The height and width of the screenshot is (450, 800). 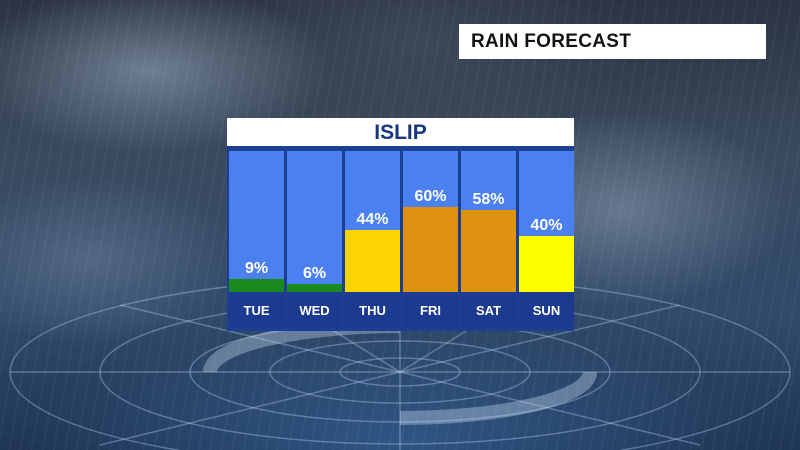 What do you see at coordinates (430, 196) in the screenshot?
I see `data-label: 60%` at bounding box center [430, 196].